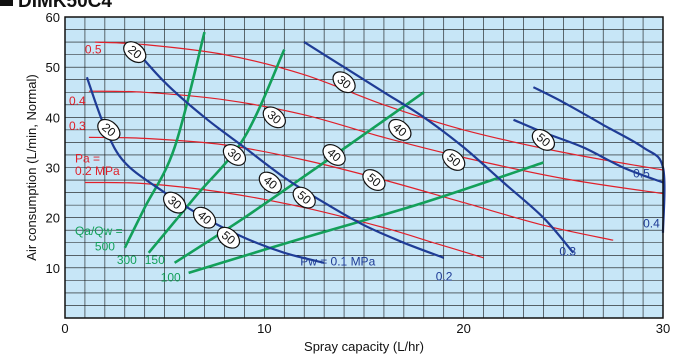 The image size is (675, 354). Describe the element at coordinates (99, 231) in the screenshot. I see `annotation-label: Qa/Qw =` at that location.